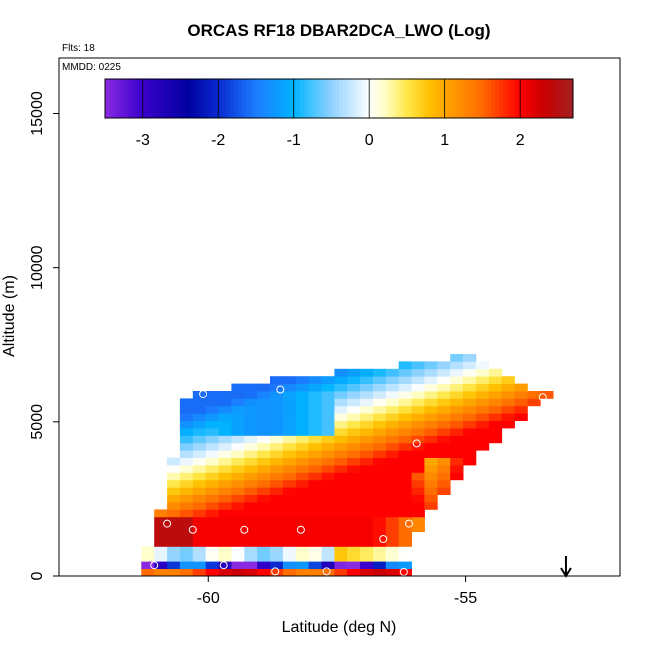 The image size is (650, 650). I want to click on colorbar-tick-label: 2, so click(520, 140).